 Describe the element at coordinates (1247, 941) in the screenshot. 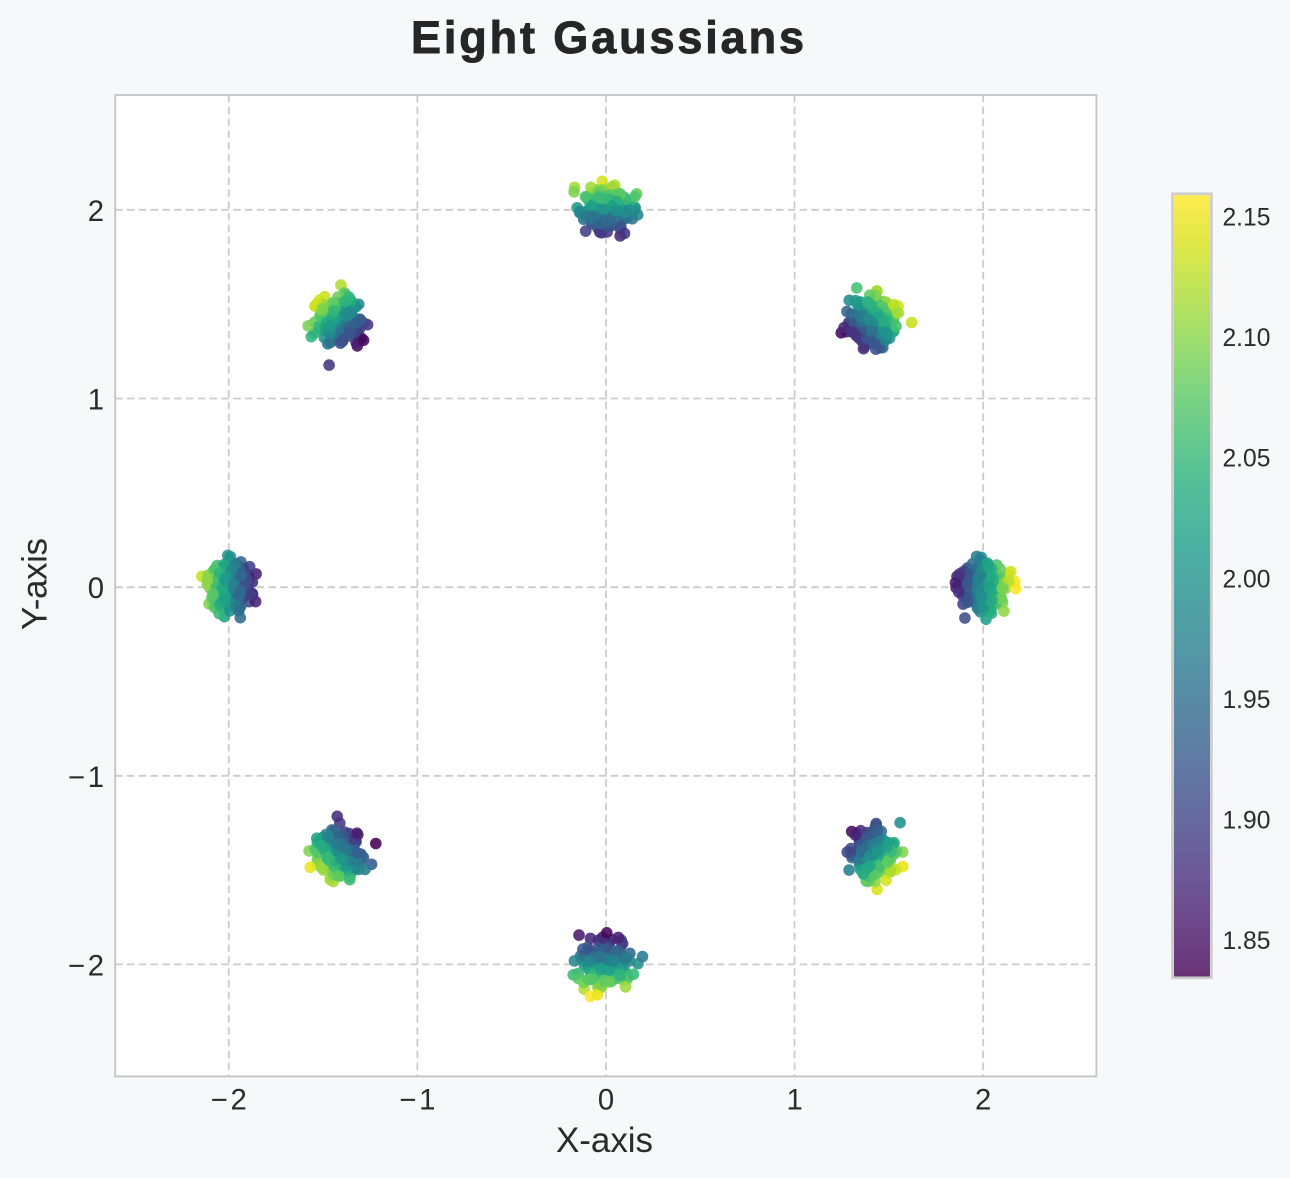

I see `svg-text: 1.85` at that location.